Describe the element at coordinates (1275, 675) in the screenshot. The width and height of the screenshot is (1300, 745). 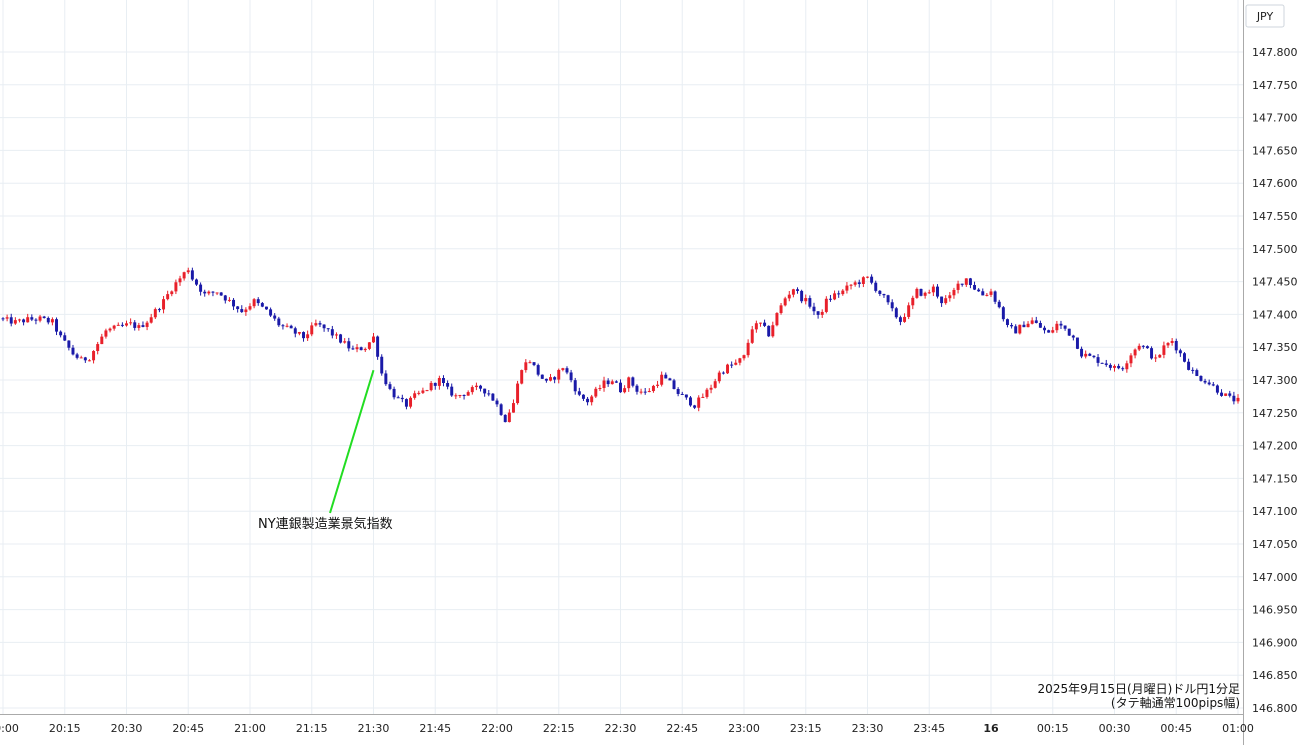
I see `y-tick-label: 146.850` at that location.